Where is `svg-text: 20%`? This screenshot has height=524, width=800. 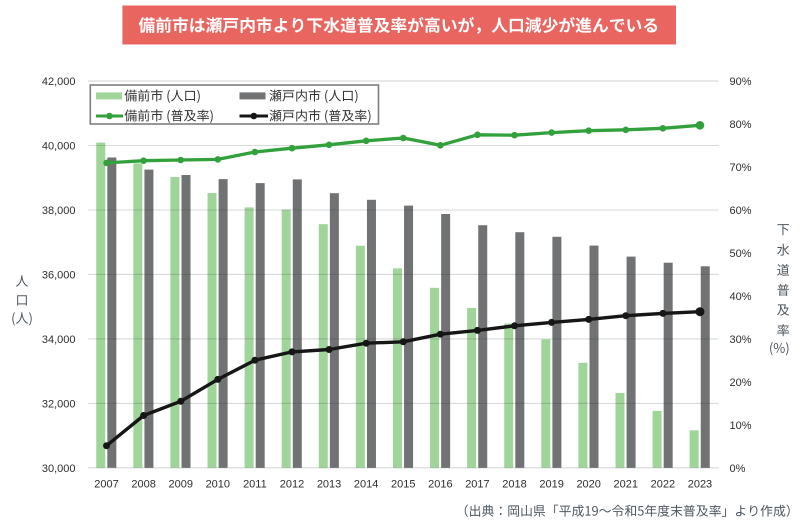 svg-text: 20% is located at coordinates (741, 383).